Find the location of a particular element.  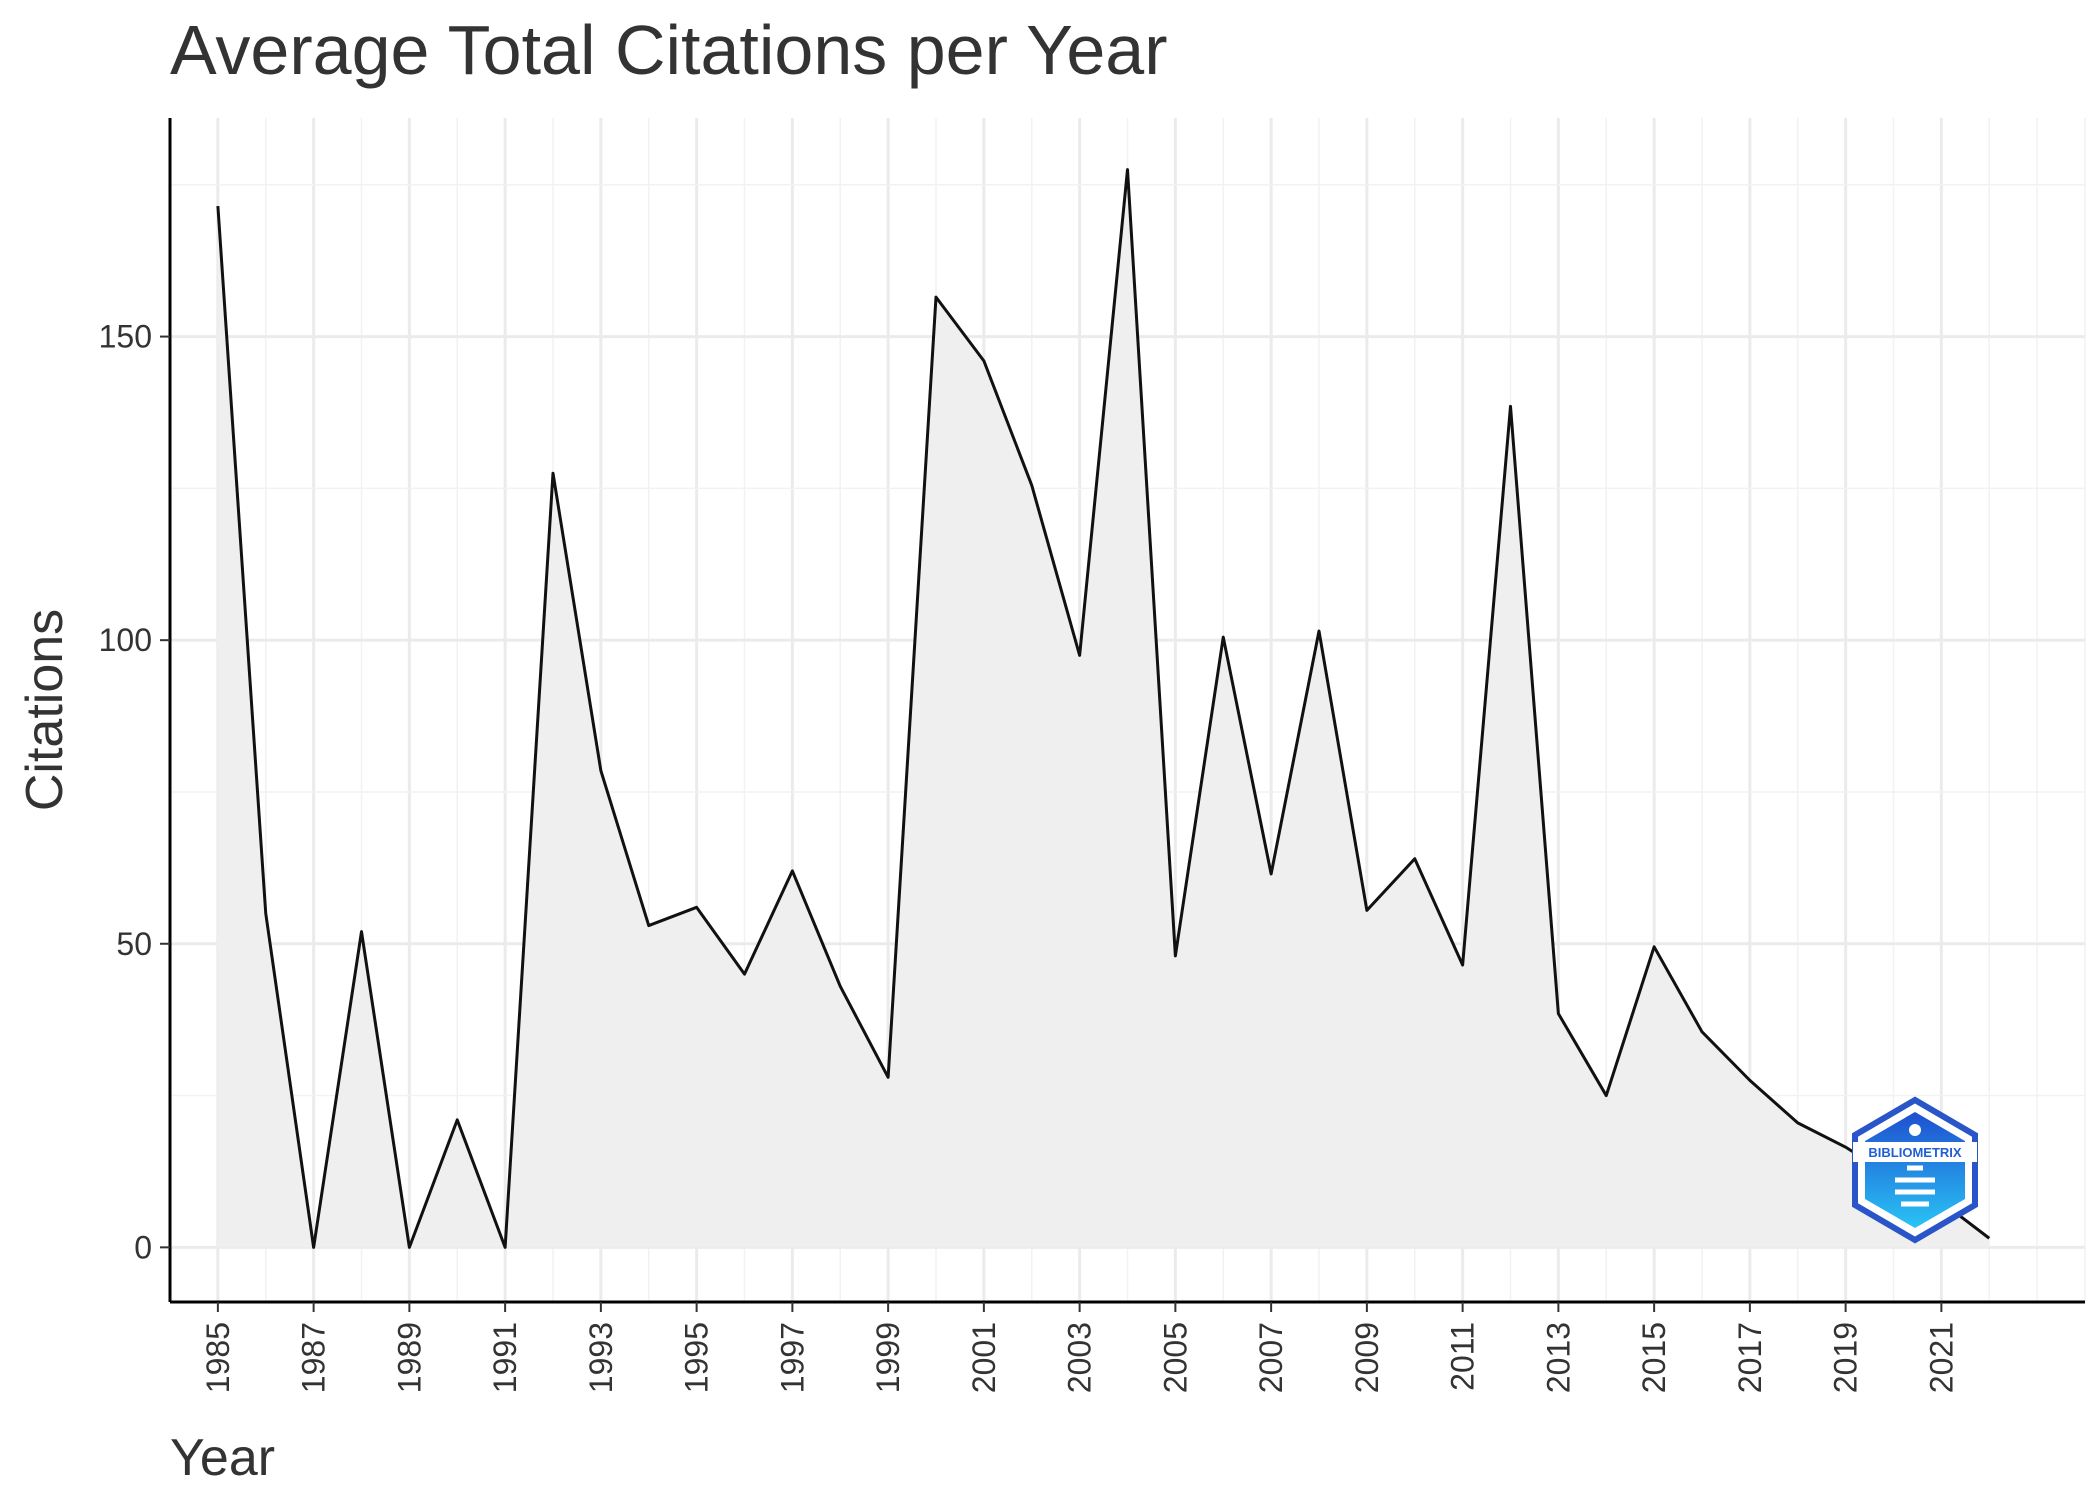

x-tick-label-2003: 2003 is located at coordinates (1080, 1357).